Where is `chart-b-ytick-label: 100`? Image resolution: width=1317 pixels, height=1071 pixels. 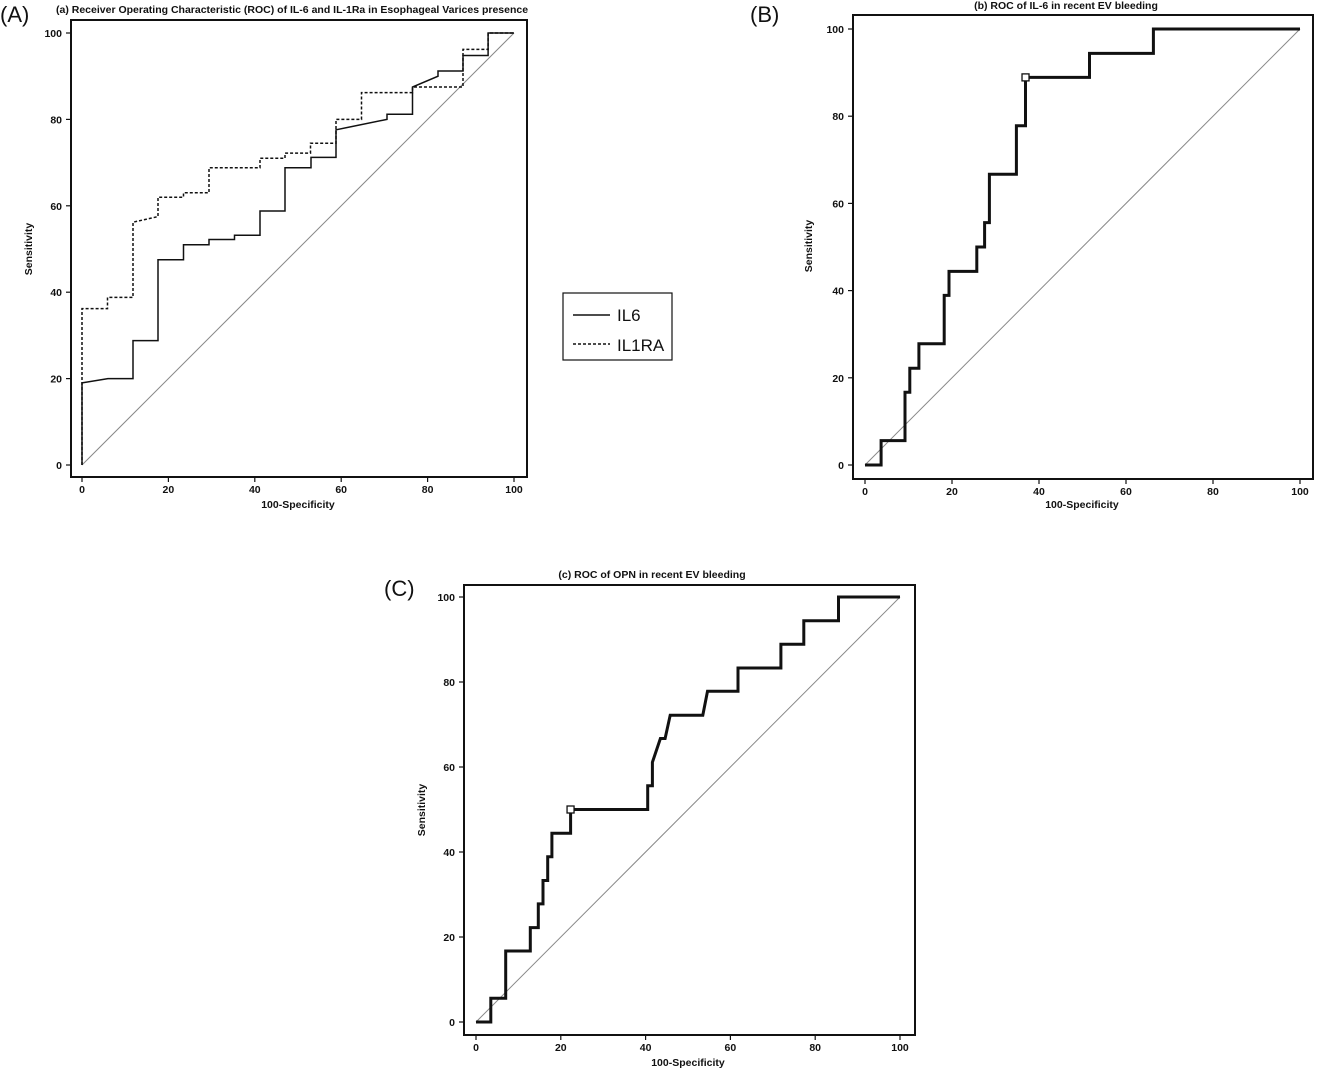 chart-b-ytick-label: 100 is located at coordinates (835, 30).